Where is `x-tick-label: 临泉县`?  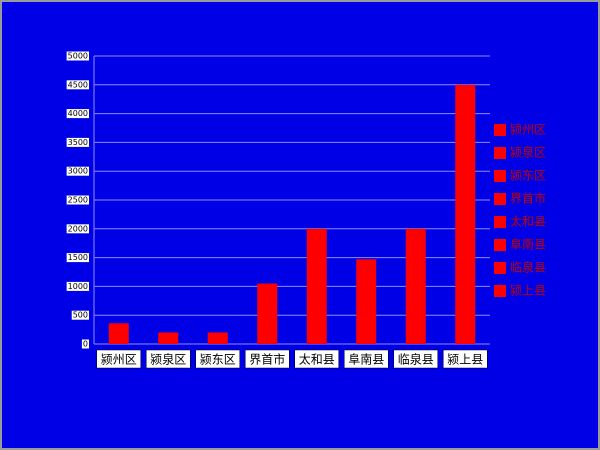 x-tick-label: 临泉县 is located at coordinates (416, 360).